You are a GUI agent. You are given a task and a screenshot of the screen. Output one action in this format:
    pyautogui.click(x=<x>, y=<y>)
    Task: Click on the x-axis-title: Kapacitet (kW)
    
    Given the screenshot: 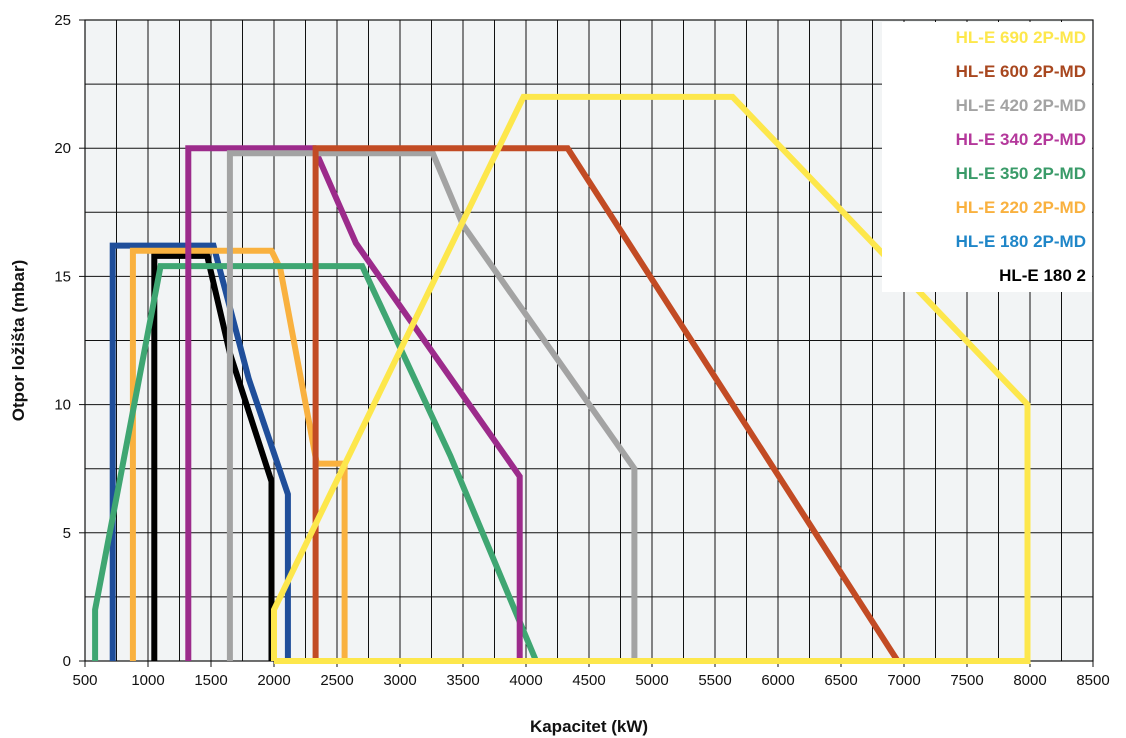 What is the action you would take?
    pyautogui.click(x=589, y=726)
    